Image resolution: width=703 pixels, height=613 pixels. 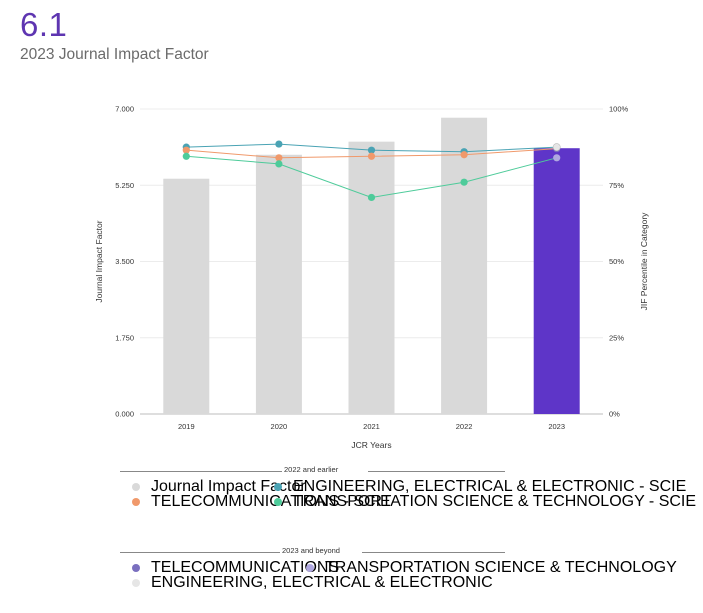 I want to click on legend-item: ENGINEERING, ELECTRICAL & ELECTRONIC, so click(x=312, y=583).